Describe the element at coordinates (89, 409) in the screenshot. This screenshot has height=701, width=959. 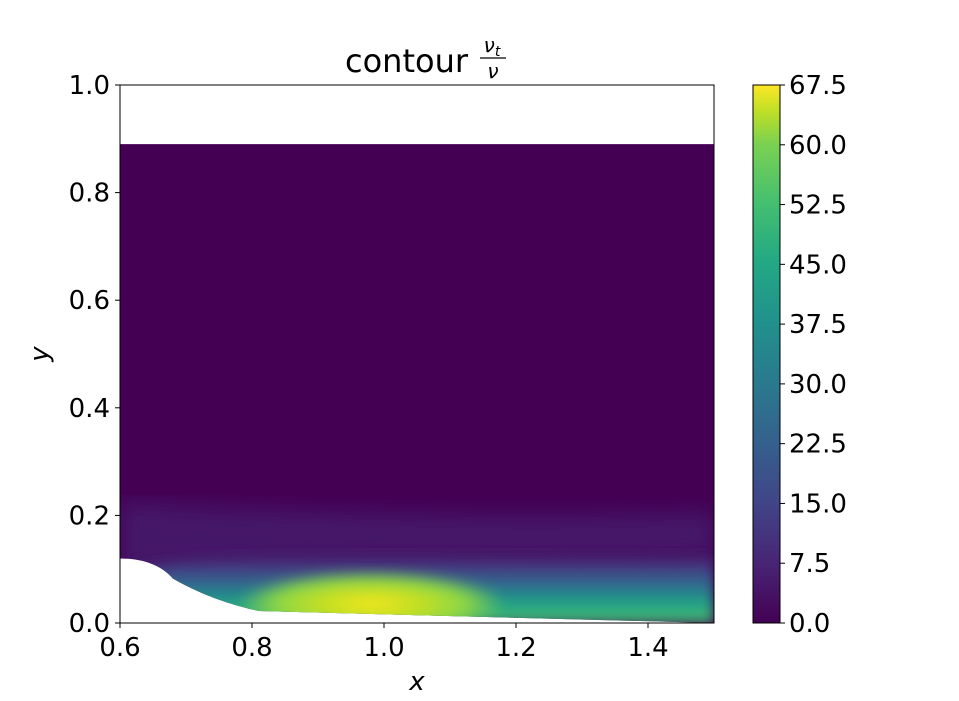
I see `y-tick-label: 0.4` at that location.